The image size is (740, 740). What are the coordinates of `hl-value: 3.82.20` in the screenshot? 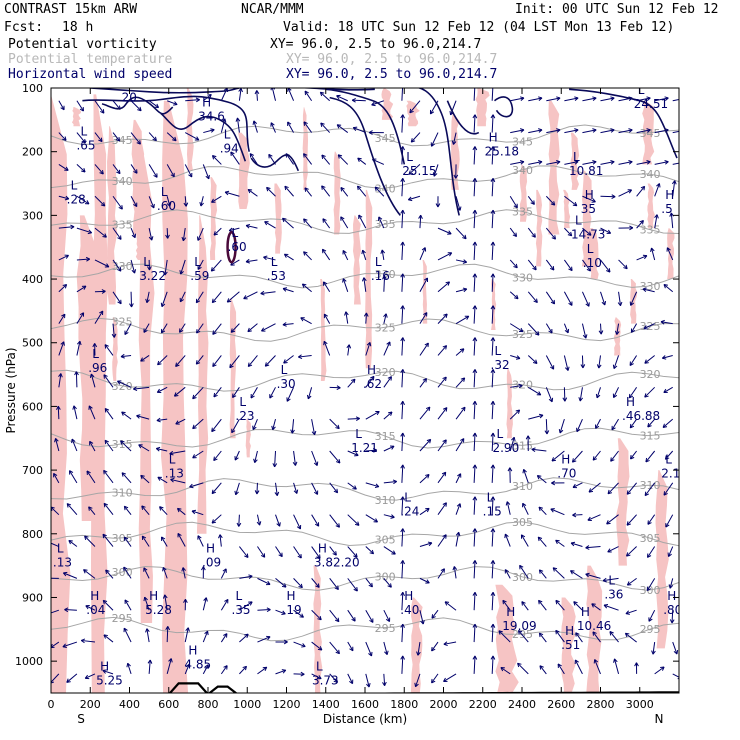 It's located at (337, 562).